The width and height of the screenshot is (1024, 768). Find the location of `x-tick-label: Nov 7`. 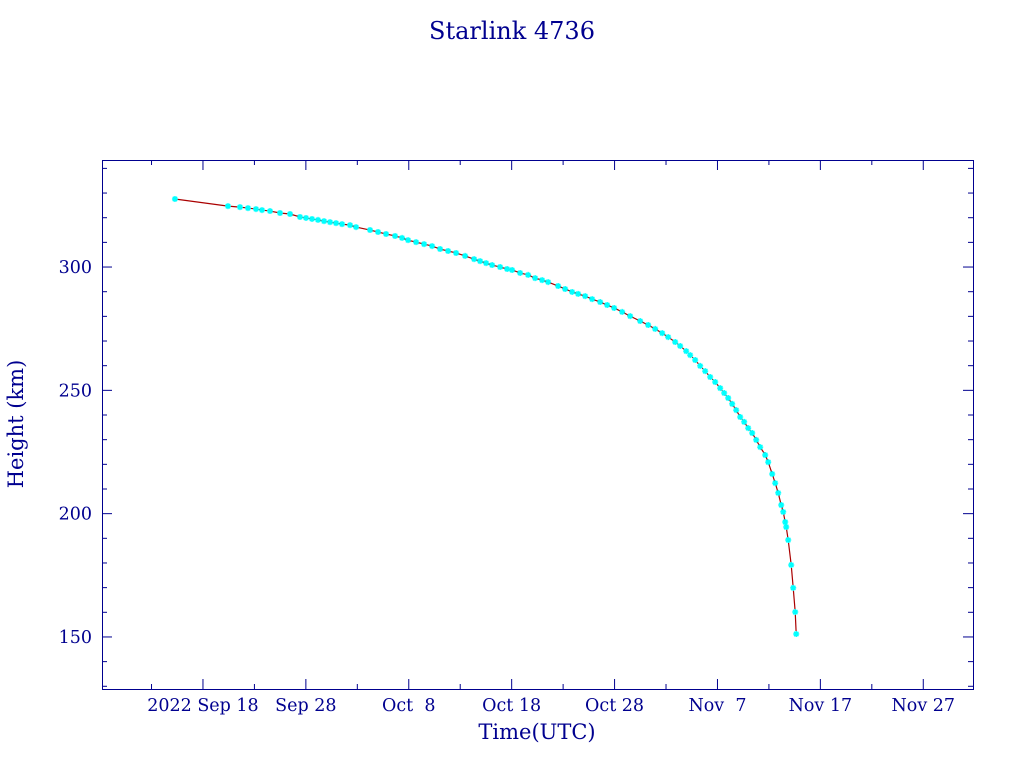

x-tick-label: Nov 7 is located at coordinates (717, 706).